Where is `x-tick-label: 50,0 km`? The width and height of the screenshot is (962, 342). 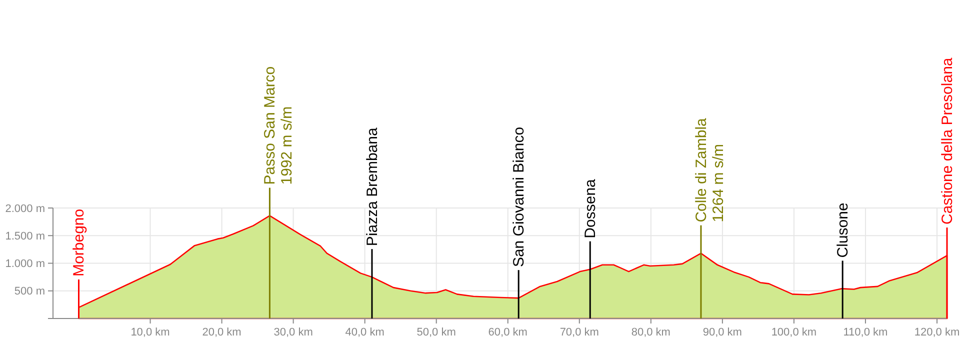 x-tick-label: 50,0 km is located at coordinates (436, 332).